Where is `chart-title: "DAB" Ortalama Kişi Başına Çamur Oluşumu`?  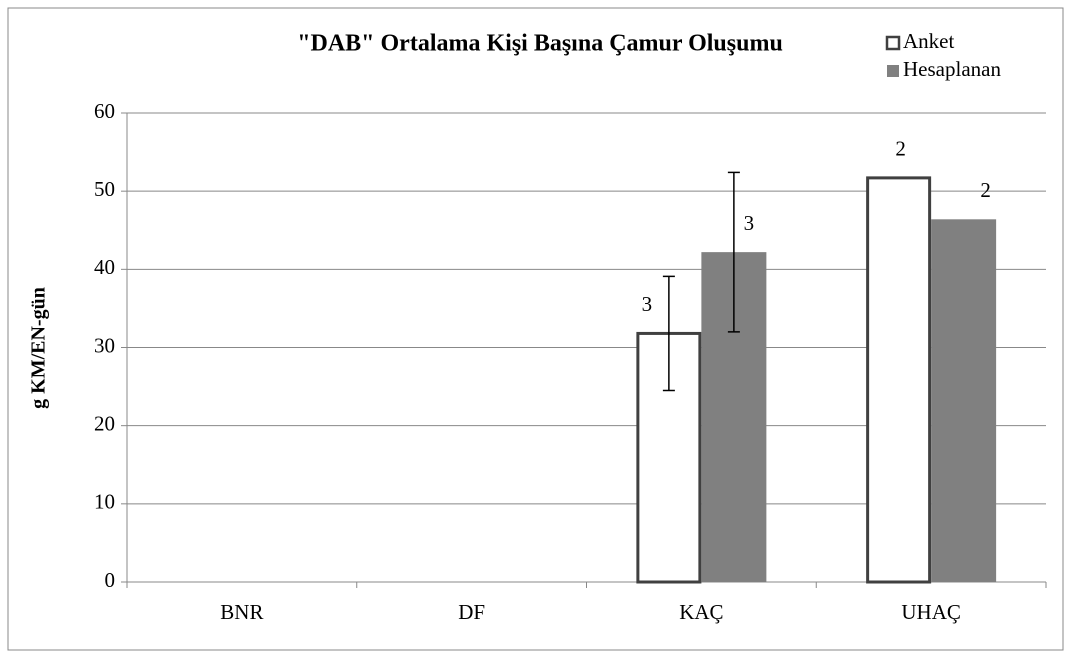 chart-title: "DAB" Ortalama Kişi Başına Çamur Oluşumu is located at coordinates (540, 44).